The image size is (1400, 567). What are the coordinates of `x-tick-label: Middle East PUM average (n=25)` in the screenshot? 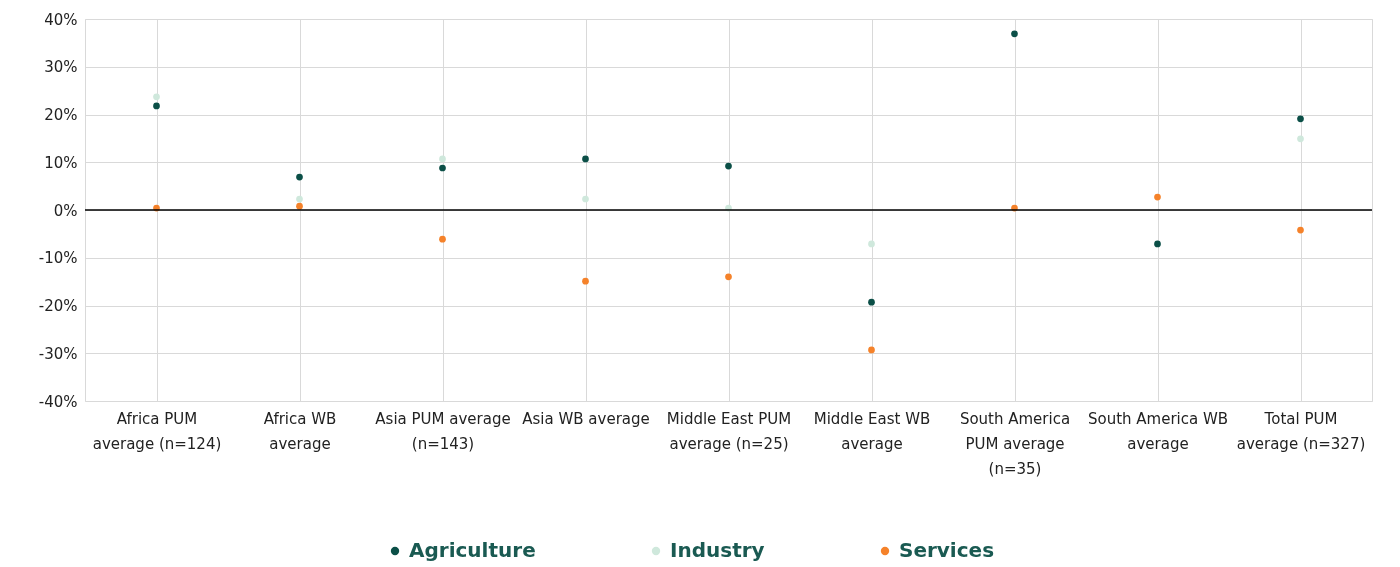 It's located at (729, 431).